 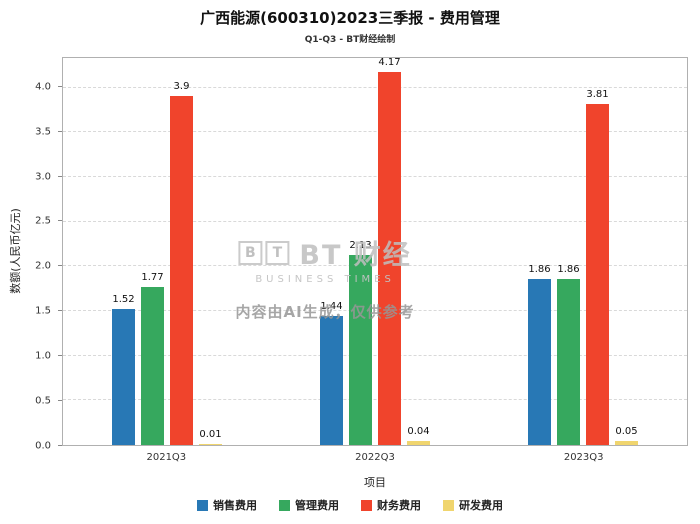 I want to click on x-axis: 2021Q3 2022Q3 2023Q3, so click(x=375, y=457).